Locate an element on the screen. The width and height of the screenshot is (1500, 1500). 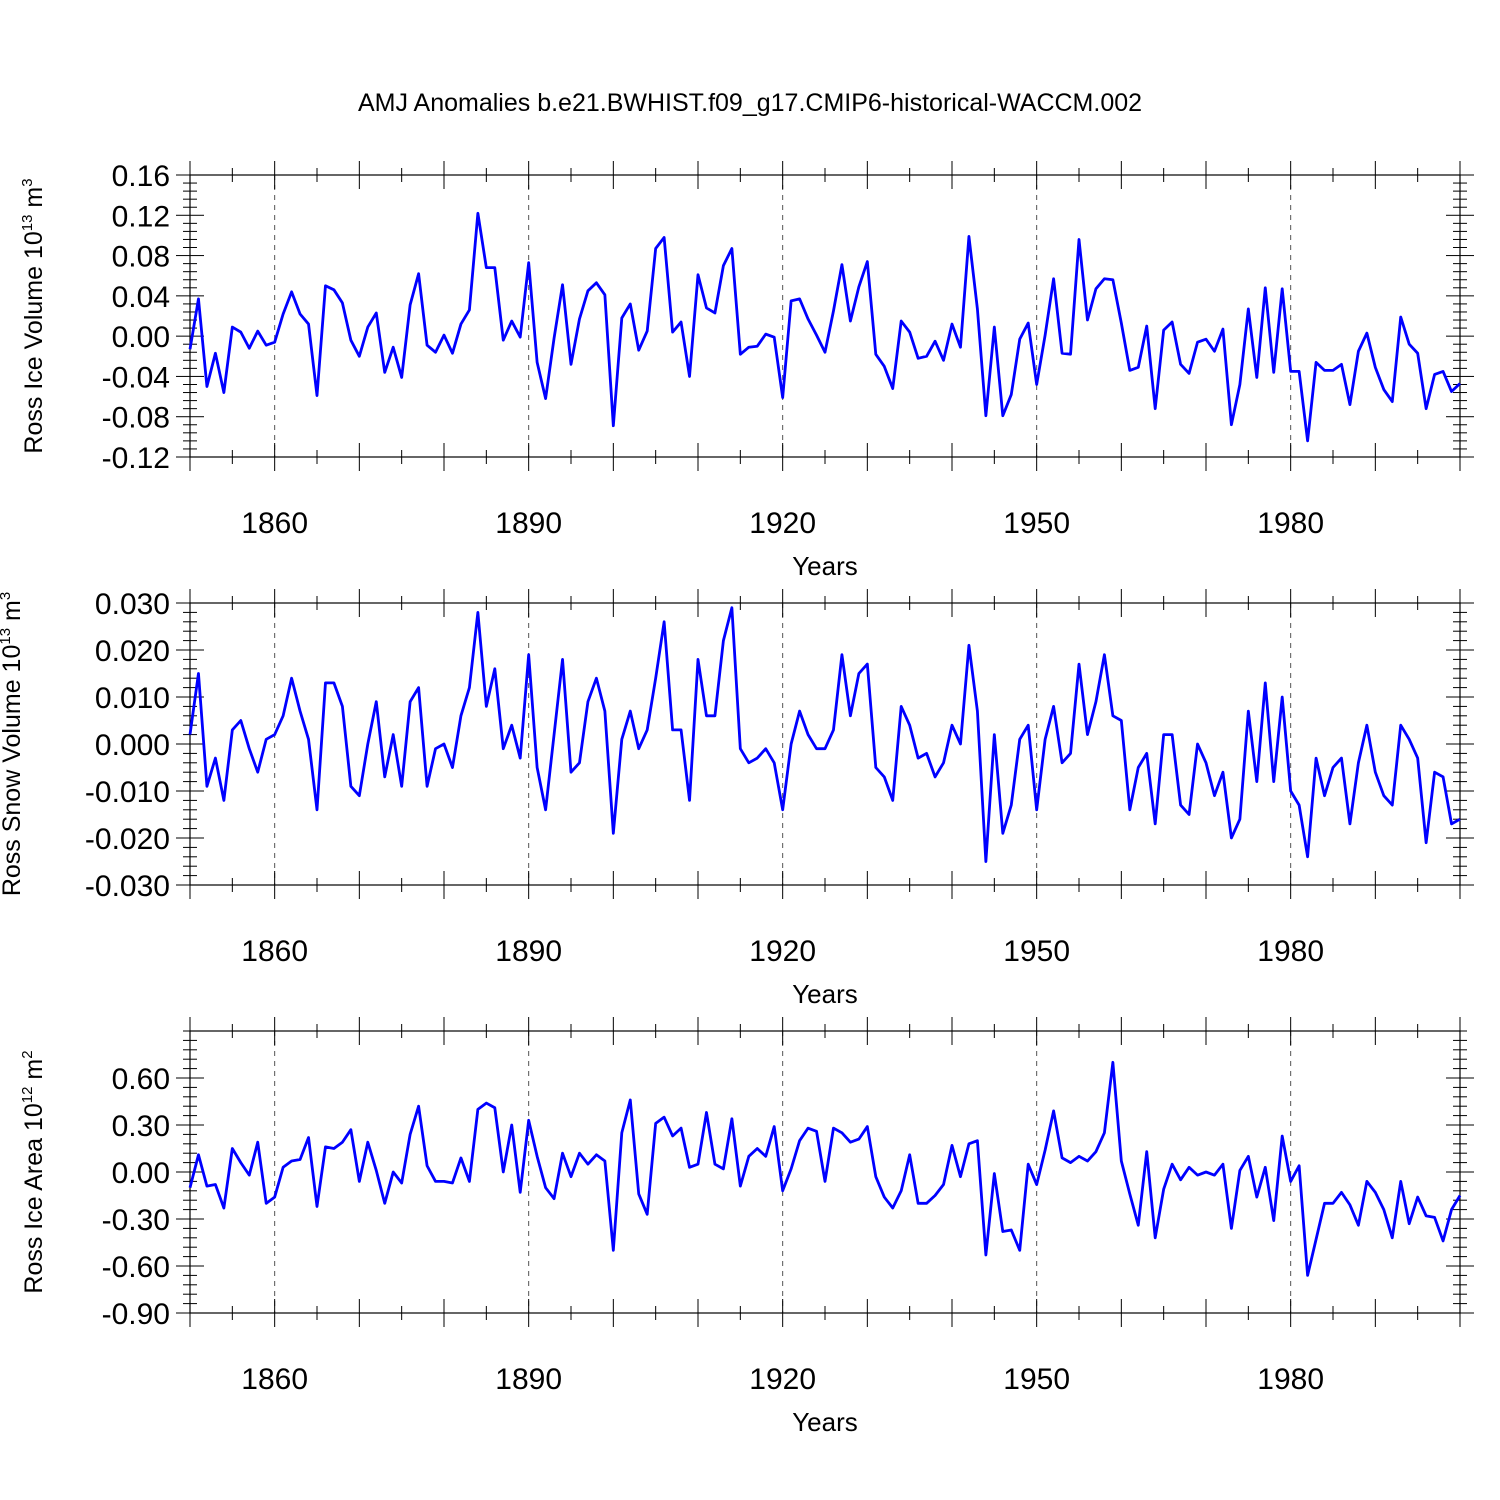
y-tick-label: 0.16 is located at coordinates (141, 176).